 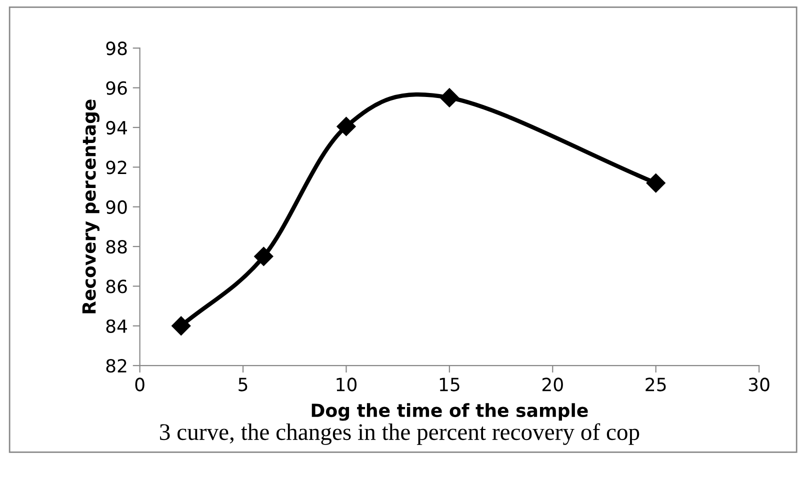 I want to click on x-tick-label: 0, so click(x=139, y=385).